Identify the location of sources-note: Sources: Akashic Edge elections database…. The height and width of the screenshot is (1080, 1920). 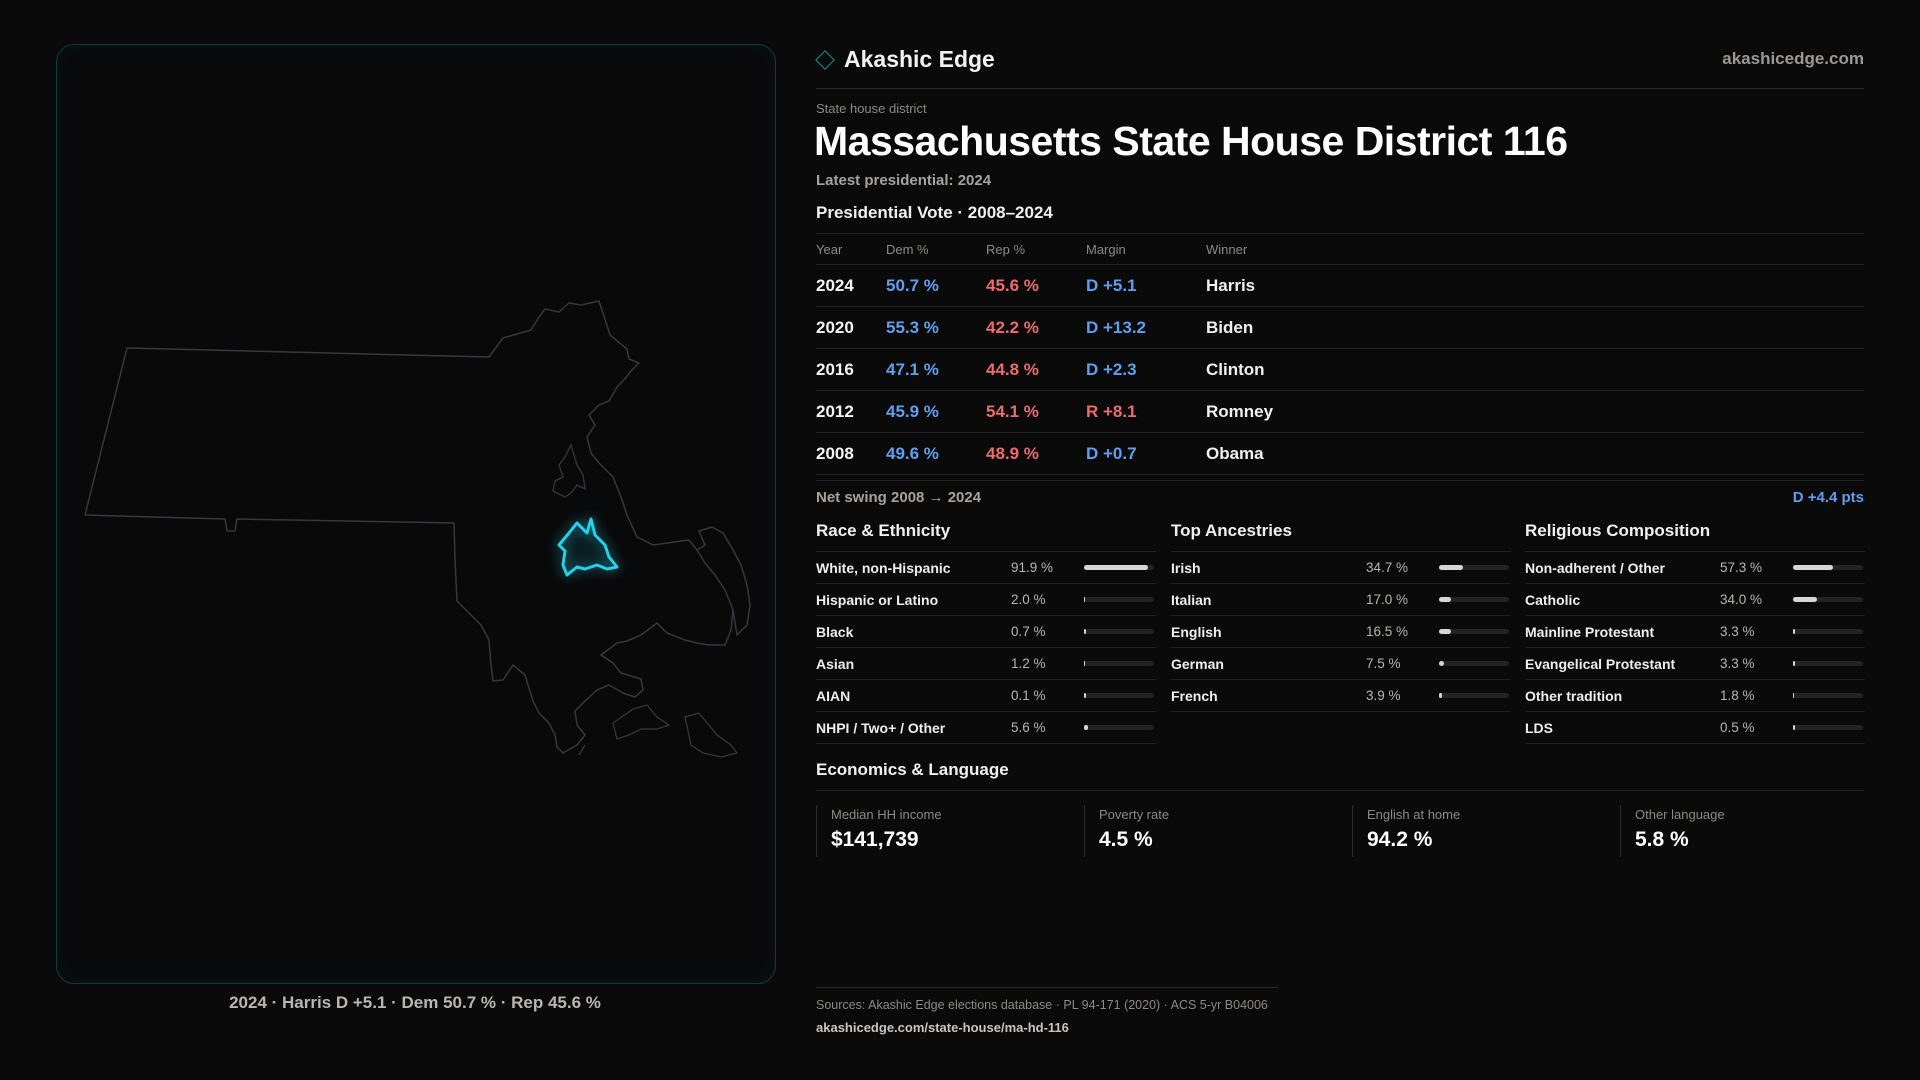
(1042, 1005).